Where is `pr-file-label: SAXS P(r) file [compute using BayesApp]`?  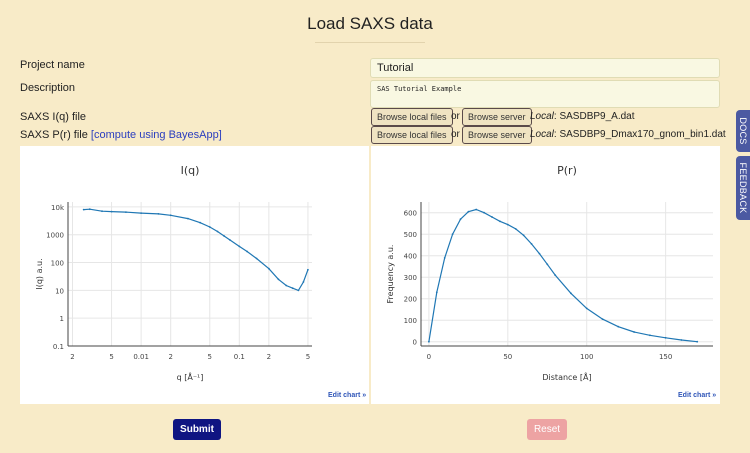
pr-file-label: SAXS P(r) file [compute using BayesApp] is located at coordinates (121, 135).